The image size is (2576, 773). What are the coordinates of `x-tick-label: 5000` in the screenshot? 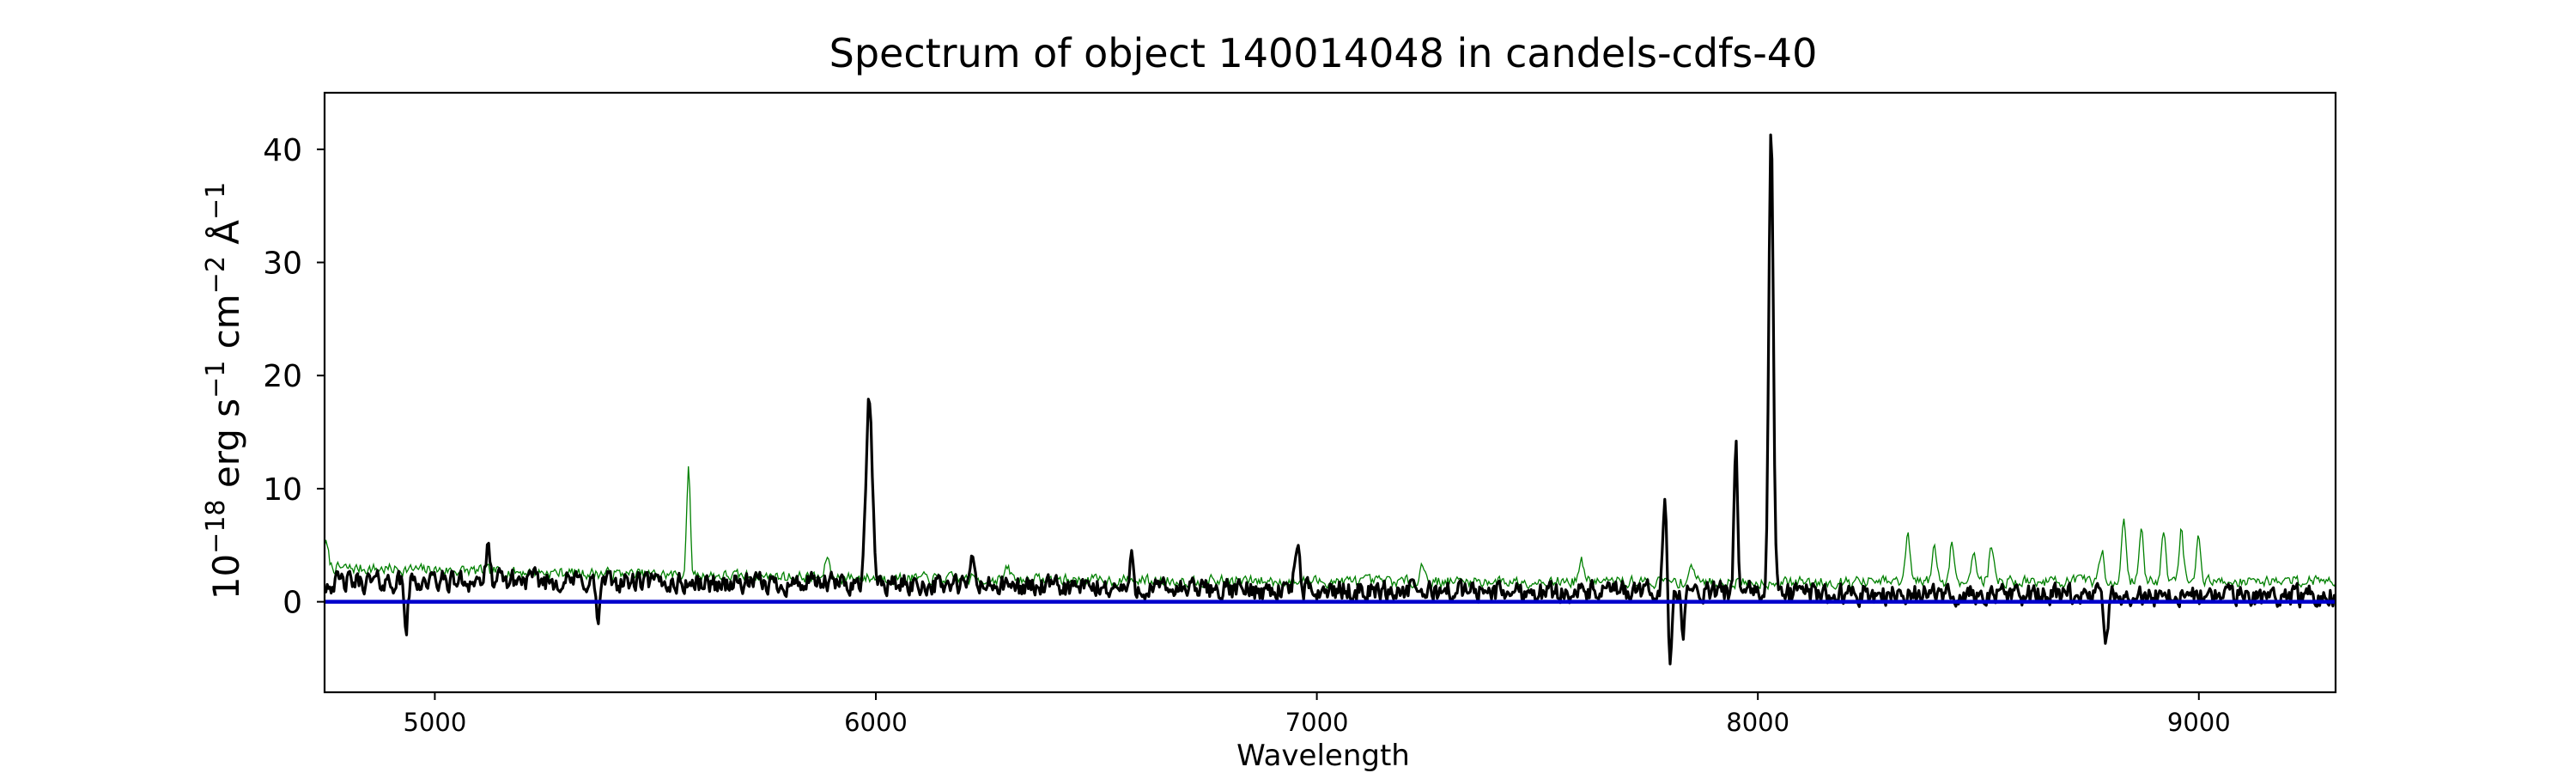 It's located at (434, 722).